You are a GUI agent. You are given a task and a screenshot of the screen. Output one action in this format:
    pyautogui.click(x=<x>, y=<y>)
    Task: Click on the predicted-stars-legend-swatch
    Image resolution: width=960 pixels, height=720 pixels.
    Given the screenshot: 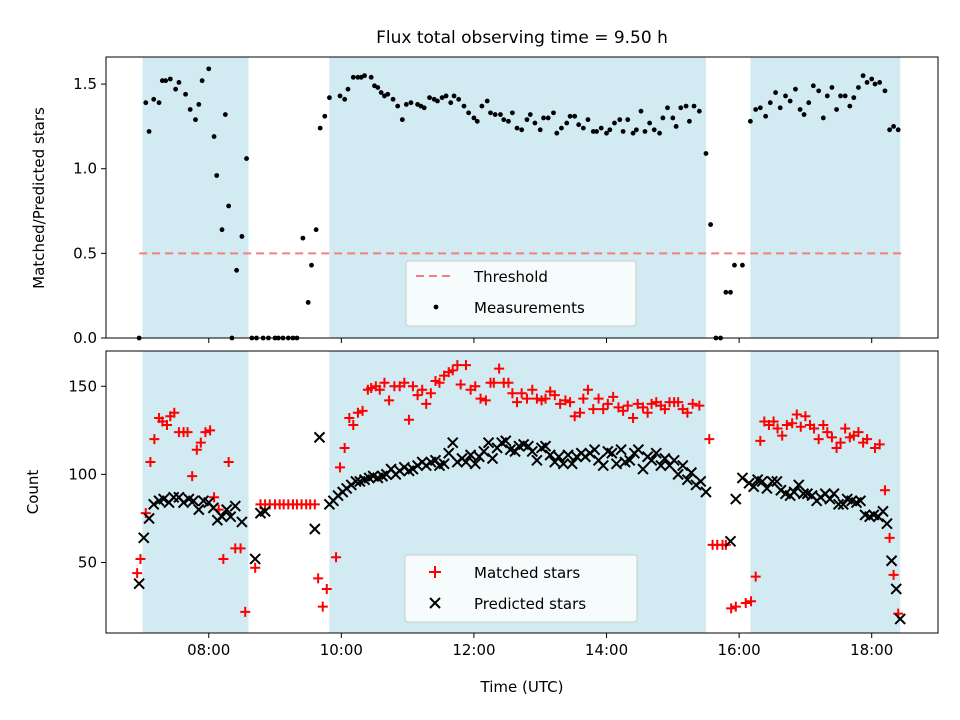 What is the action you would take?
    pyautogui.click(x=435, y=603)
    